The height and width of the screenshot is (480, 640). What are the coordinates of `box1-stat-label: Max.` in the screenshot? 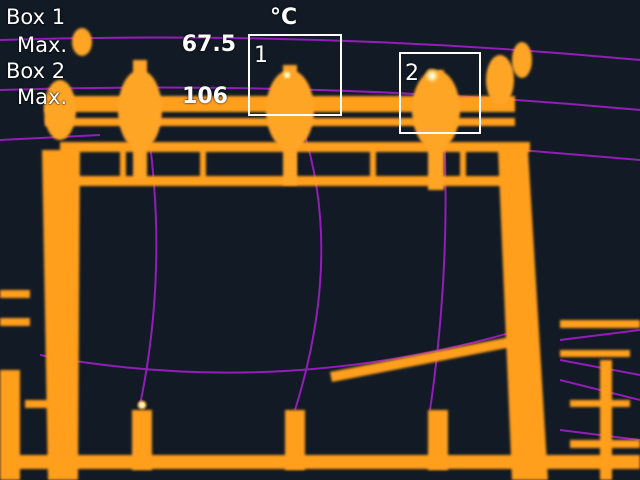 It's located at (42, 45).